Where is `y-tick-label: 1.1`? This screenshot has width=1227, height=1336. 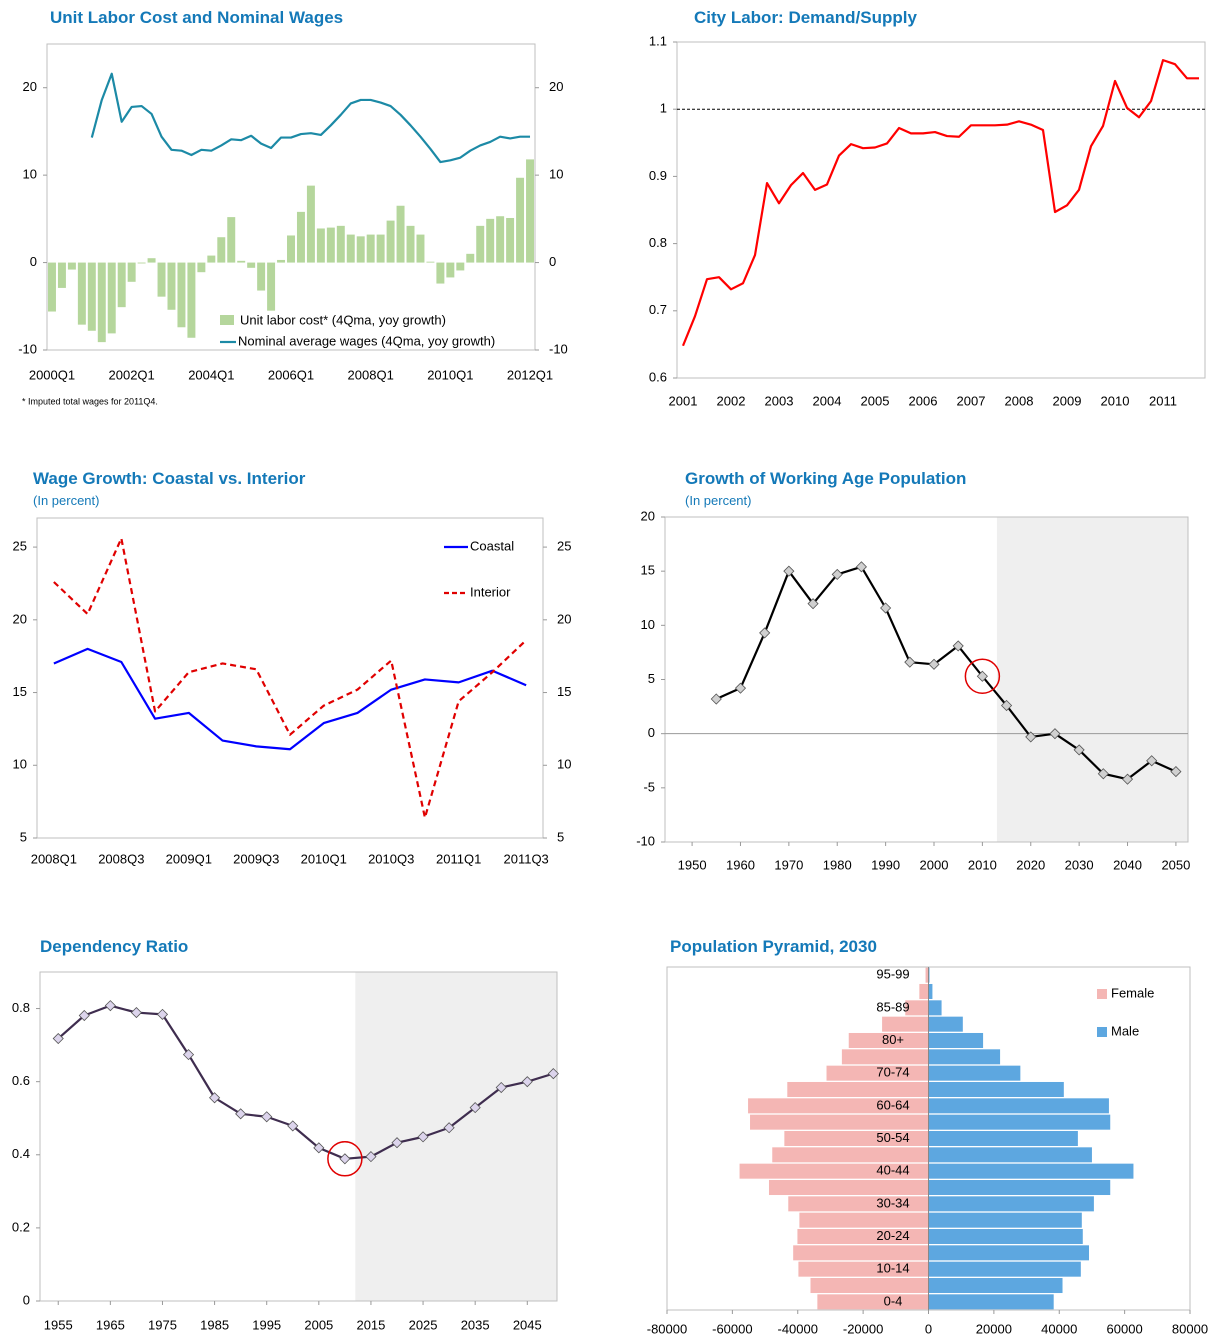
y-tick-label: 1.1 is located at coordinates (658, 40).